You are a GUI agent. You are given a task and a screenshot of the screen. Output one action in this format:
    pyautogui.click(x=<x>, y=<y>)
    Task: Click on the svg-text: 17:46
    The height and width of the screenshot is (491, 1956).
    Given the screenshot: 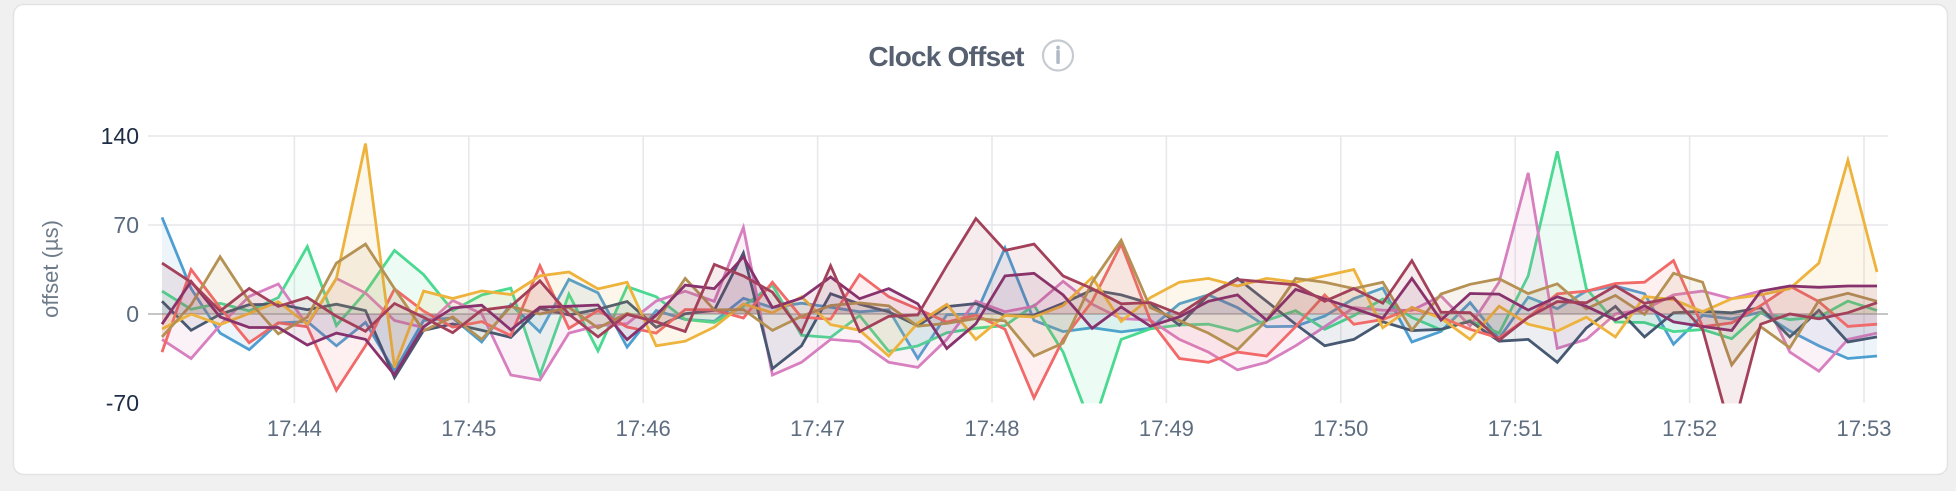 What is the action you would take?
    pyautogui.click(x=643, y=428)
    